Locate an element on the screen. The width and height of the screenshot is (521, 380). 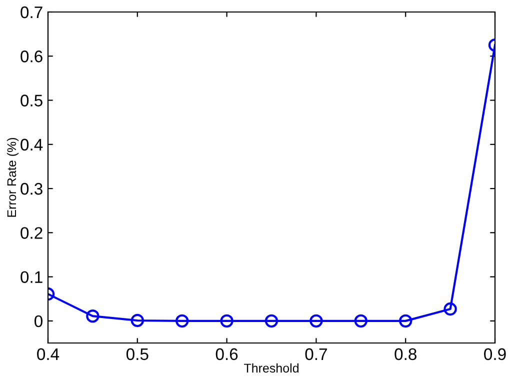
y-tick-label: 0 is located at coordinates (38, 321).